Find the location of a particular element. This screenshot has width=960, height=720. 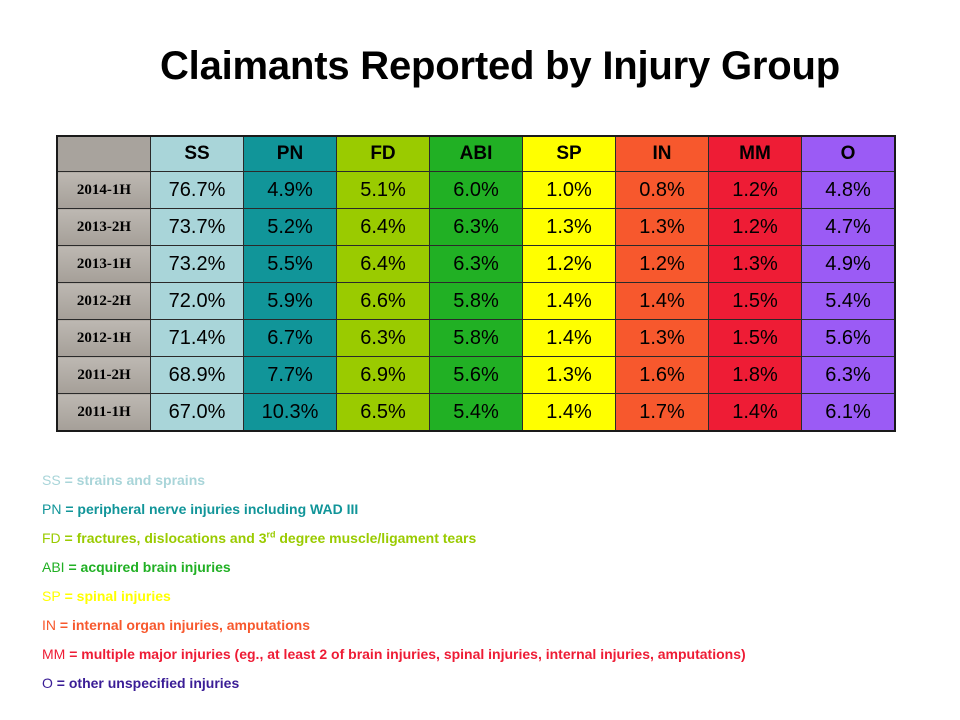

cell-ss: 73.7% is located at coordinates (197, 227).